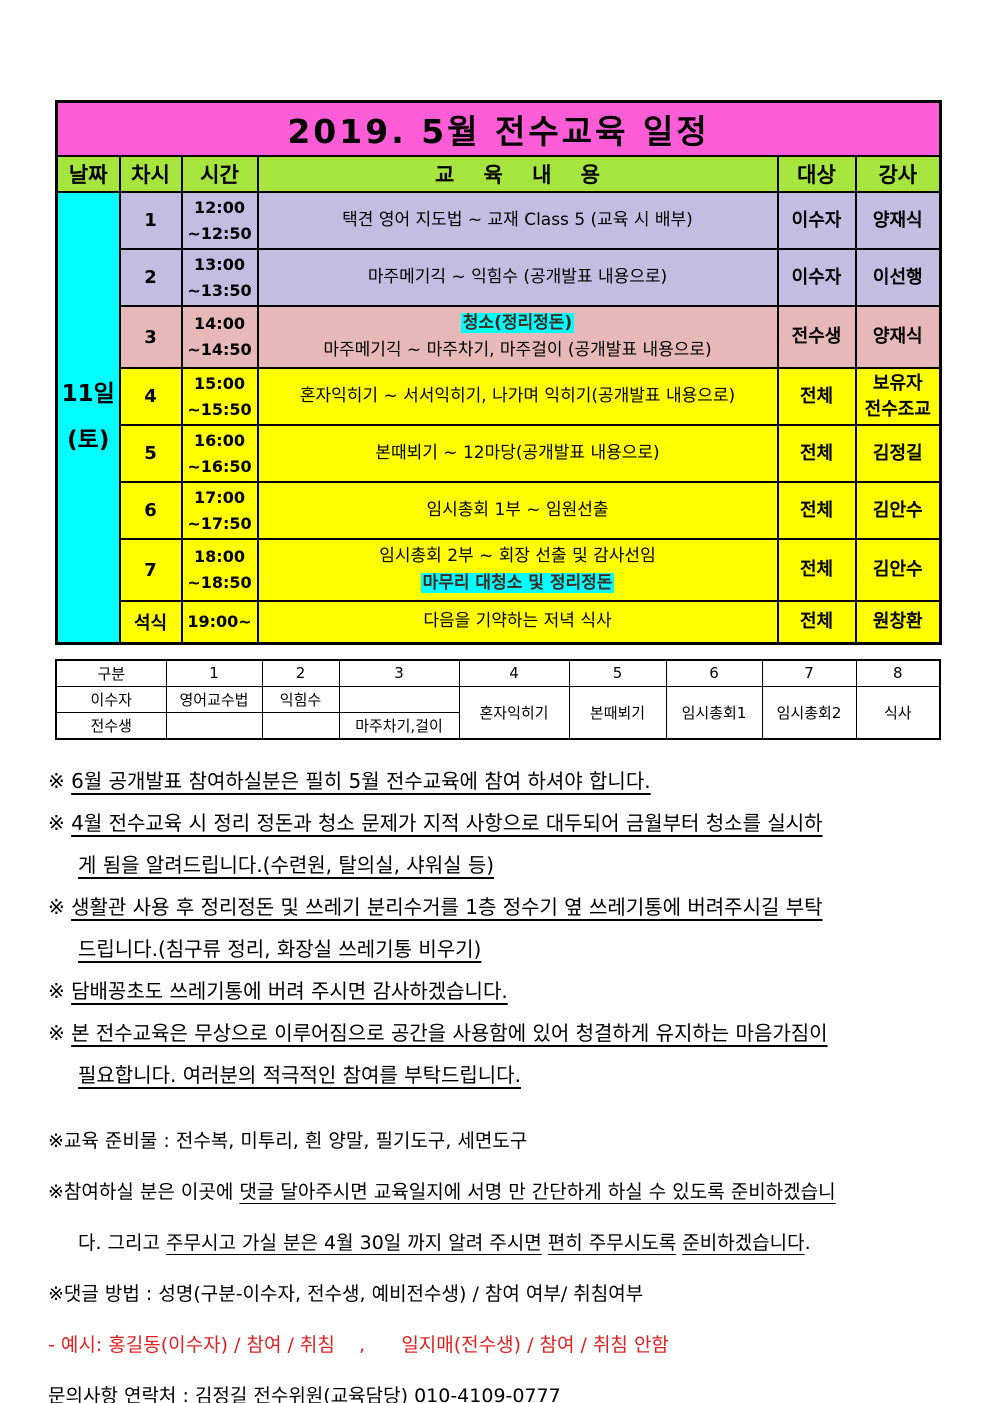  Describe the element at coordinates (111, 725) in the screenshot. I see `summary-label-cell: 전수생` at that location.